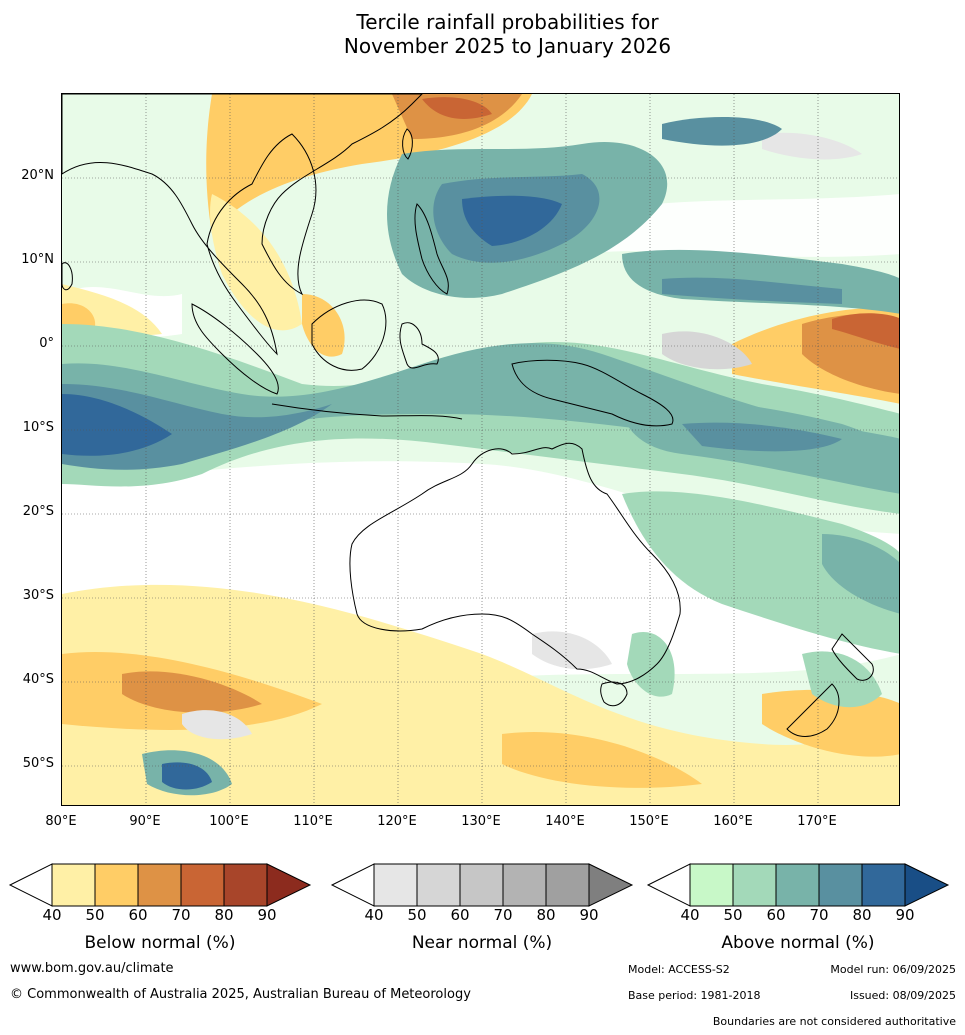 The image size is (965, 1035). Describe the element at coordinates (481, 821) in the screenshot. I see `lon-label-130E: 130°E` at that location.